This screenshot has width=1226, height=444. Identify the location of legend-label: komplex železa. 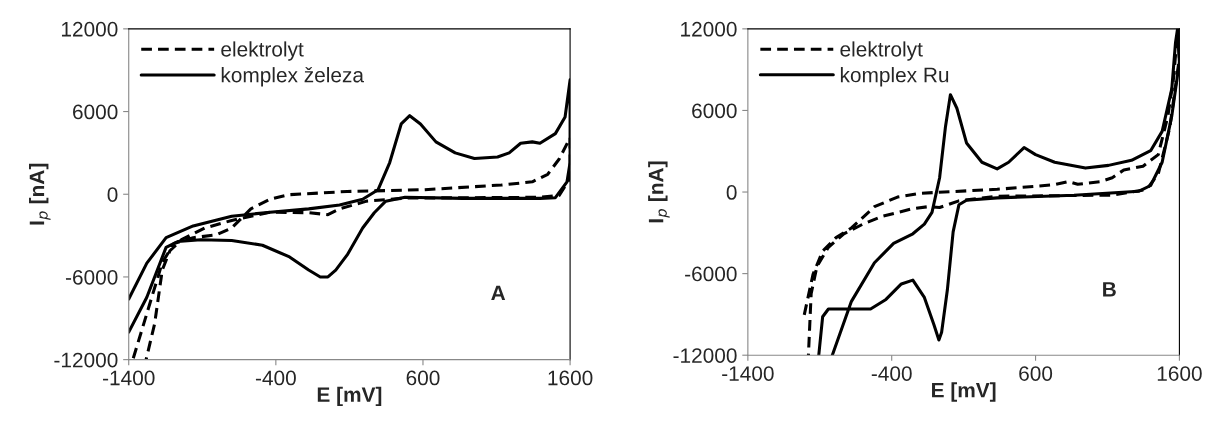
(292, 77).